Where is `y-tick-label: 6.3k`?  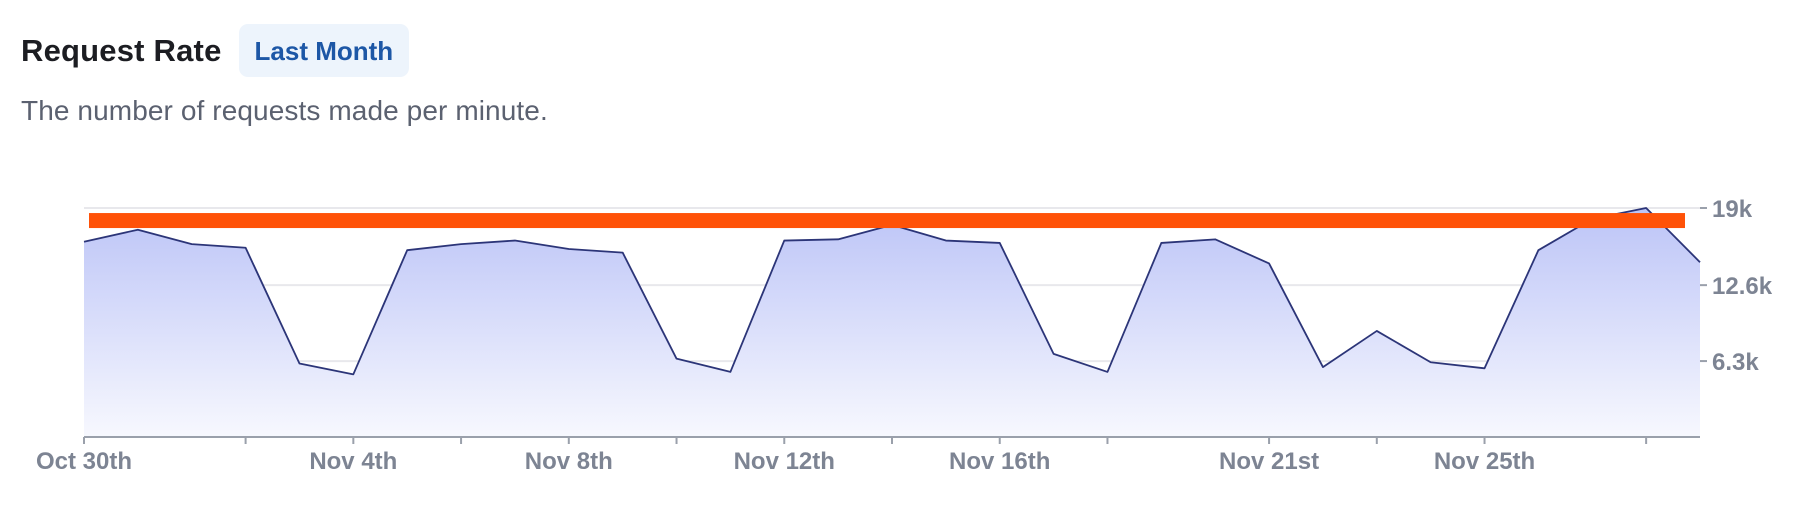 y-tick-label: 6.3k is located at coordinates (1735, 362).